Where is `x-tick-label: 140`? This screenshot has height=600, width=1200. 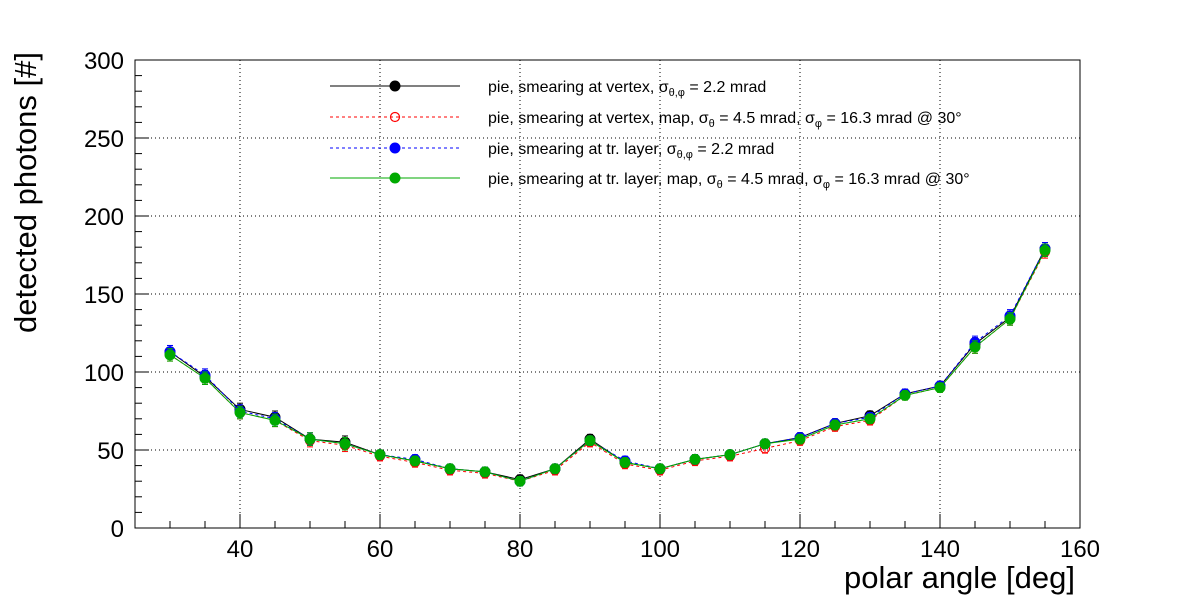
x-tick-label: 140 is located at coordinates (940, 549).